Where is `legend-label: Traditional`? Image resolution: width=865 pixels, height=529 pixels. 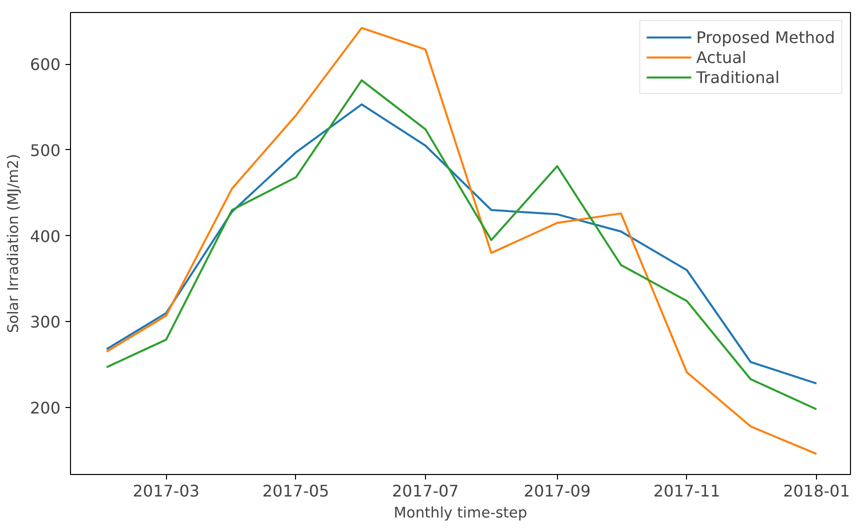 legend-label: Traditional is located at coordinates (738, 77).